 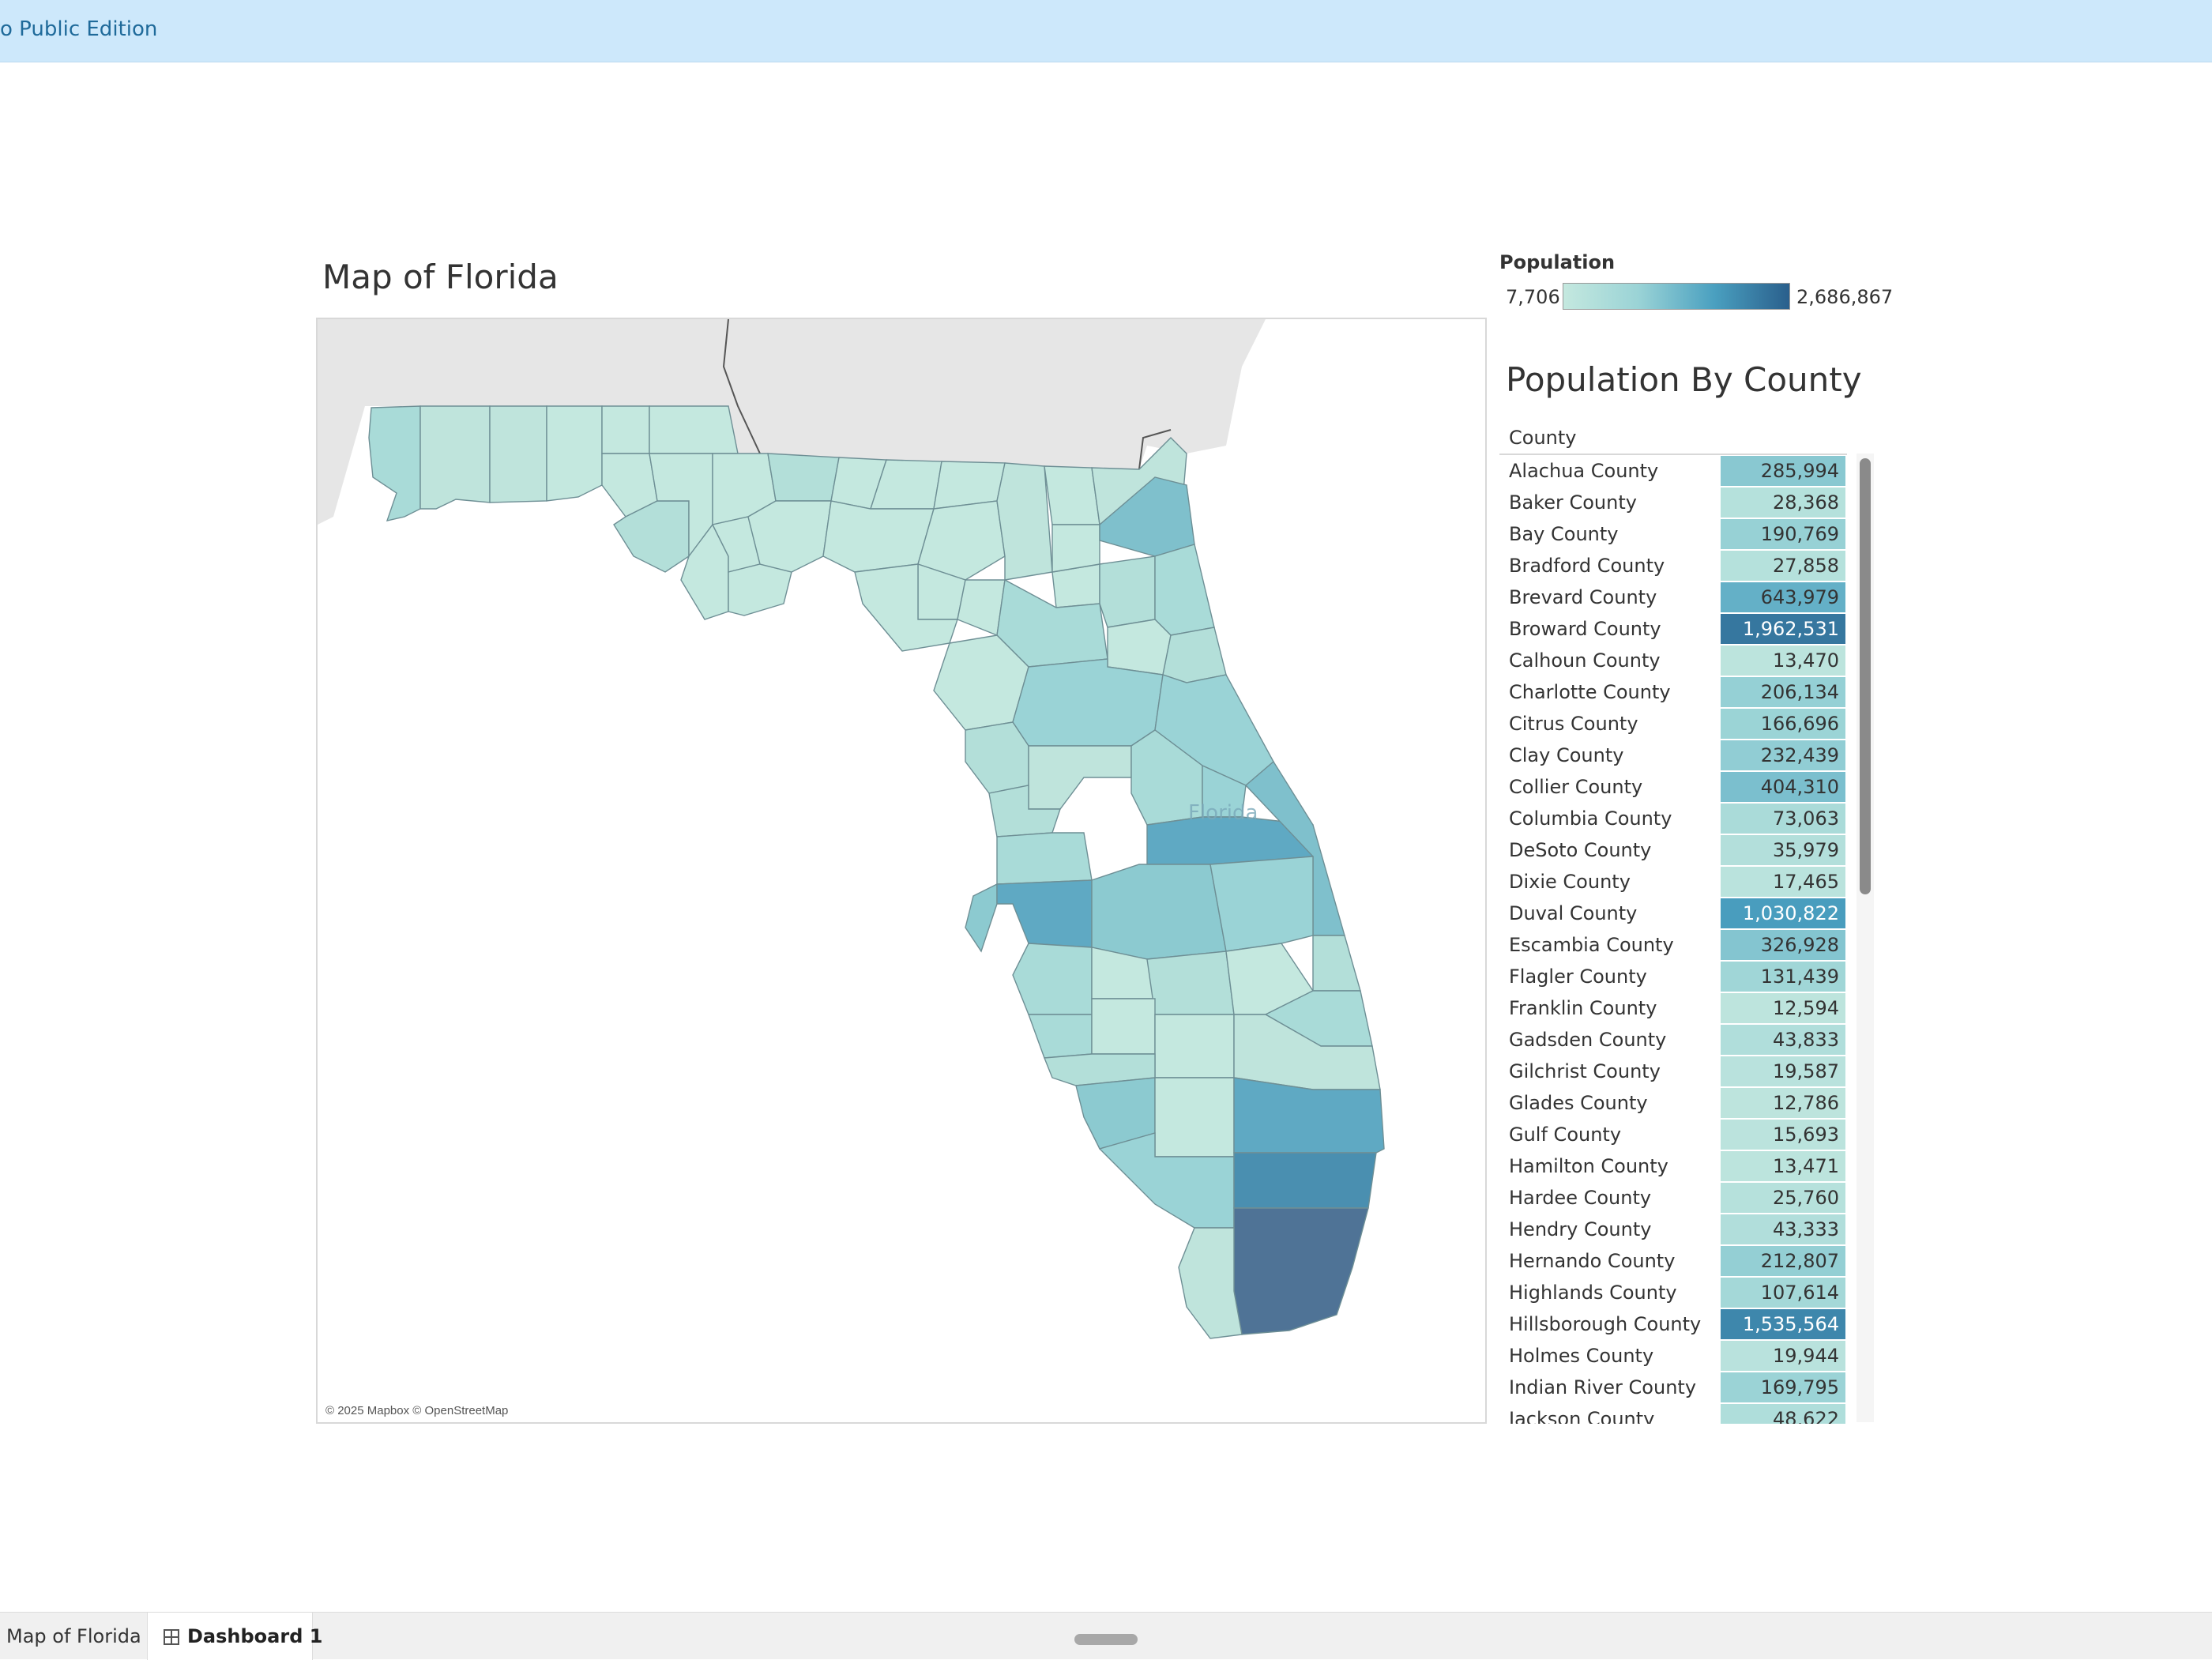 What do you see at coordinates (789, 536) in the screenshot?
I see `county-wakulla` at bounding box center [789, 536].